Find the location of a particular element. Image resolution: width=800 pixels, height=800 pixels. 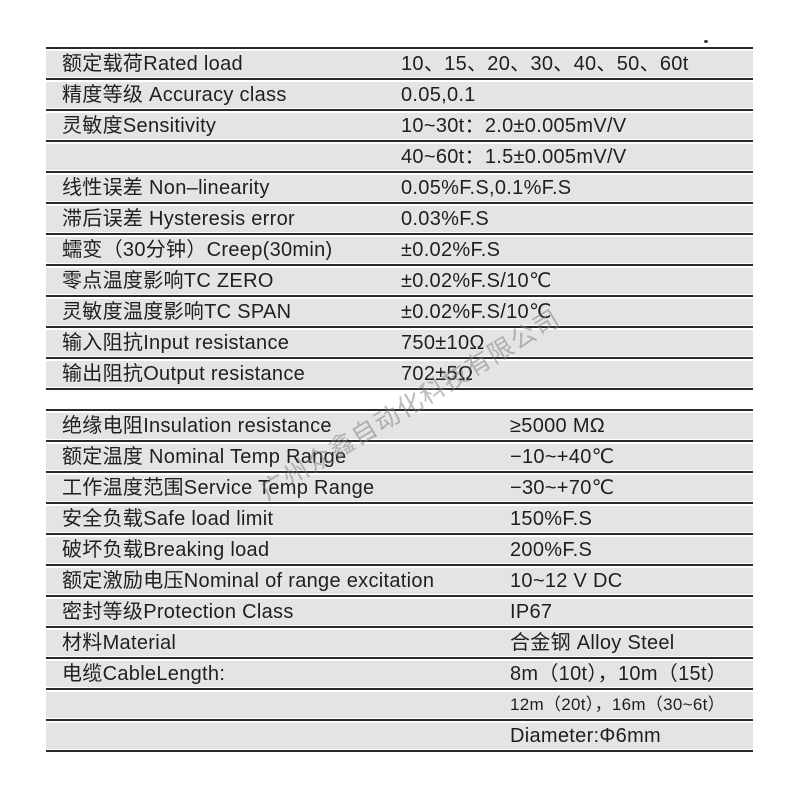

table-row: 精度等级 Accuracy class 0.05,0.1 is located at coordinates (399, 93).